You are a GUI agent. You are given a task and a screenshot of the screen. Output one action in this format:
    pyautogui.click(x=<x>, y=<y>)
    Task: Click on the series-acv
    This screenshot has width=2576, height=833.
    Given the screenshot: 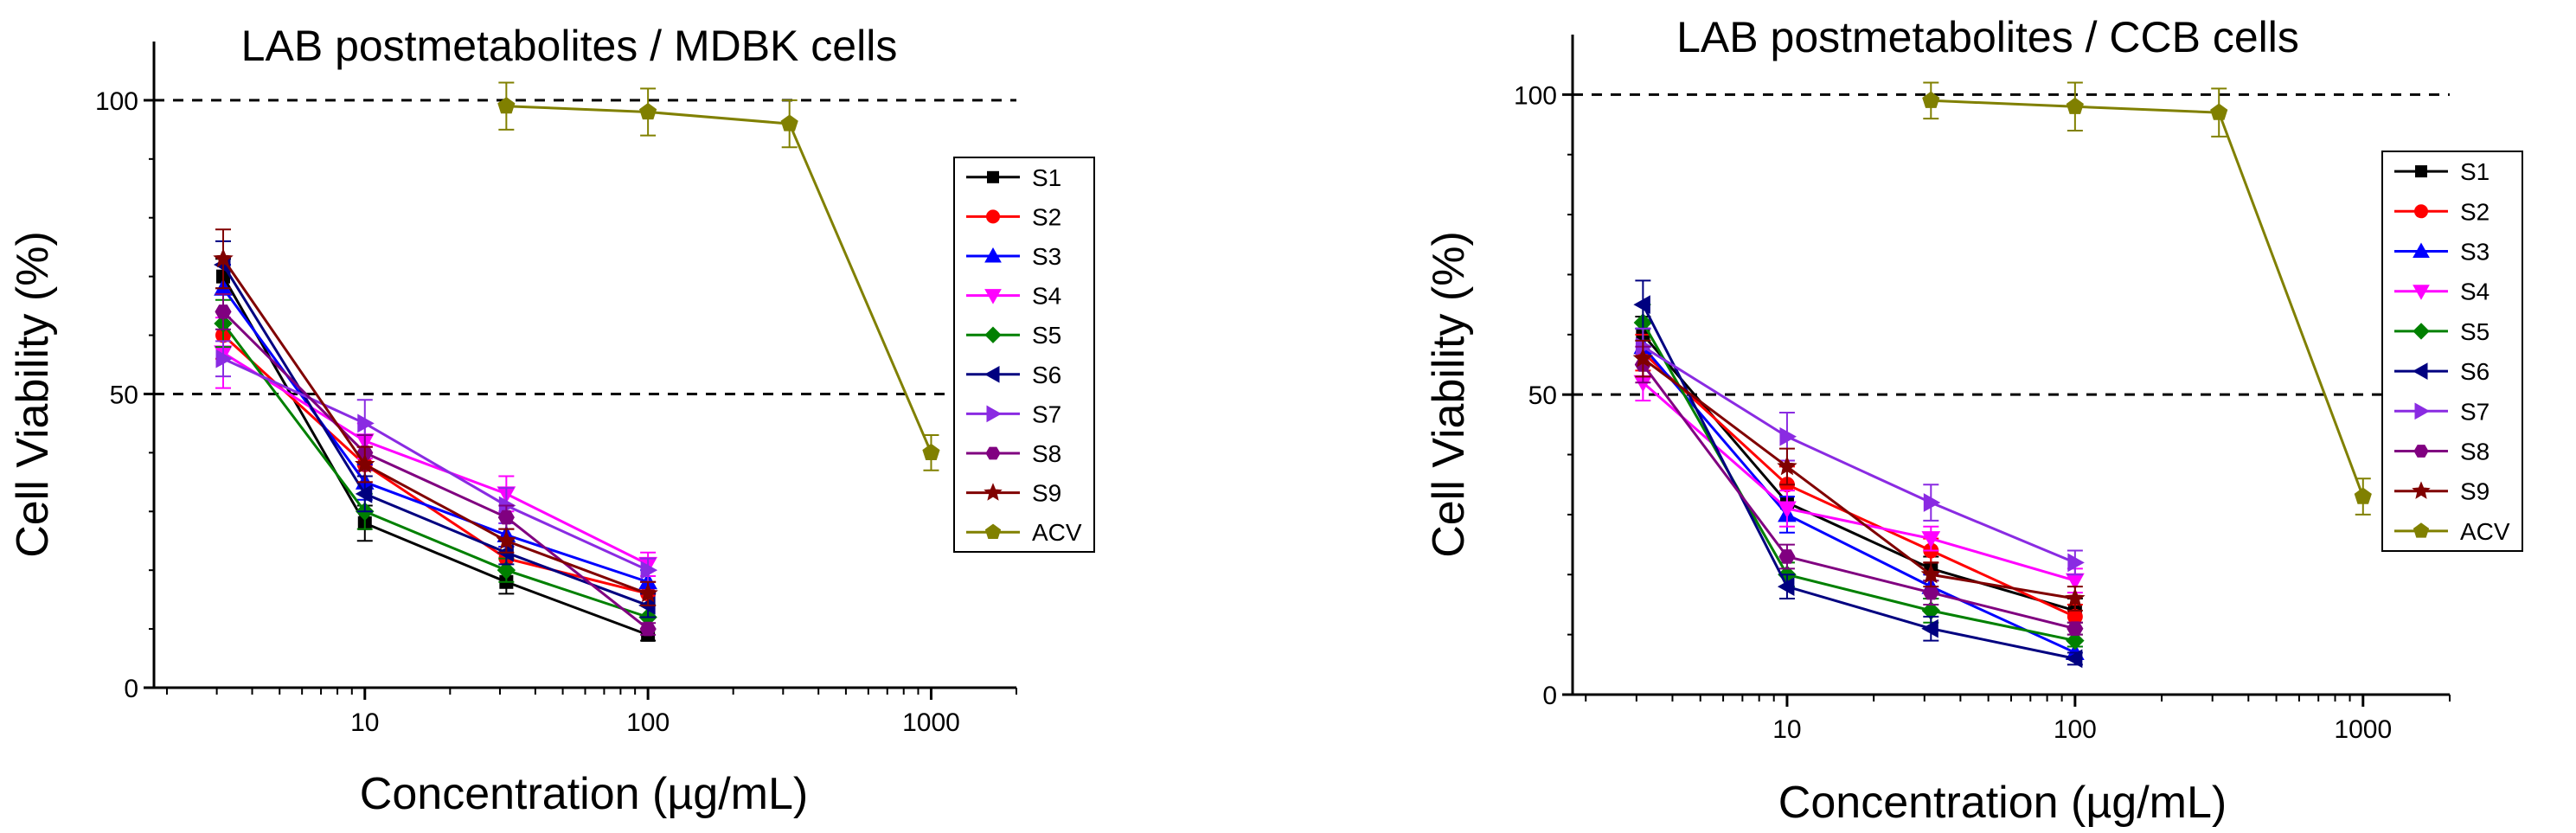 What is the action you would take?
    pyautogui.click(x=718, y=276)
    